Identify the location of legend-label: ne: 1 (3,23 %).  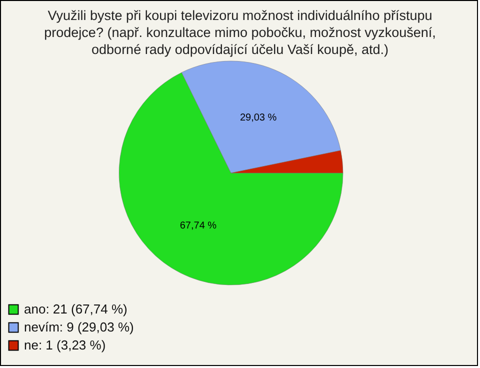
(65, 345).